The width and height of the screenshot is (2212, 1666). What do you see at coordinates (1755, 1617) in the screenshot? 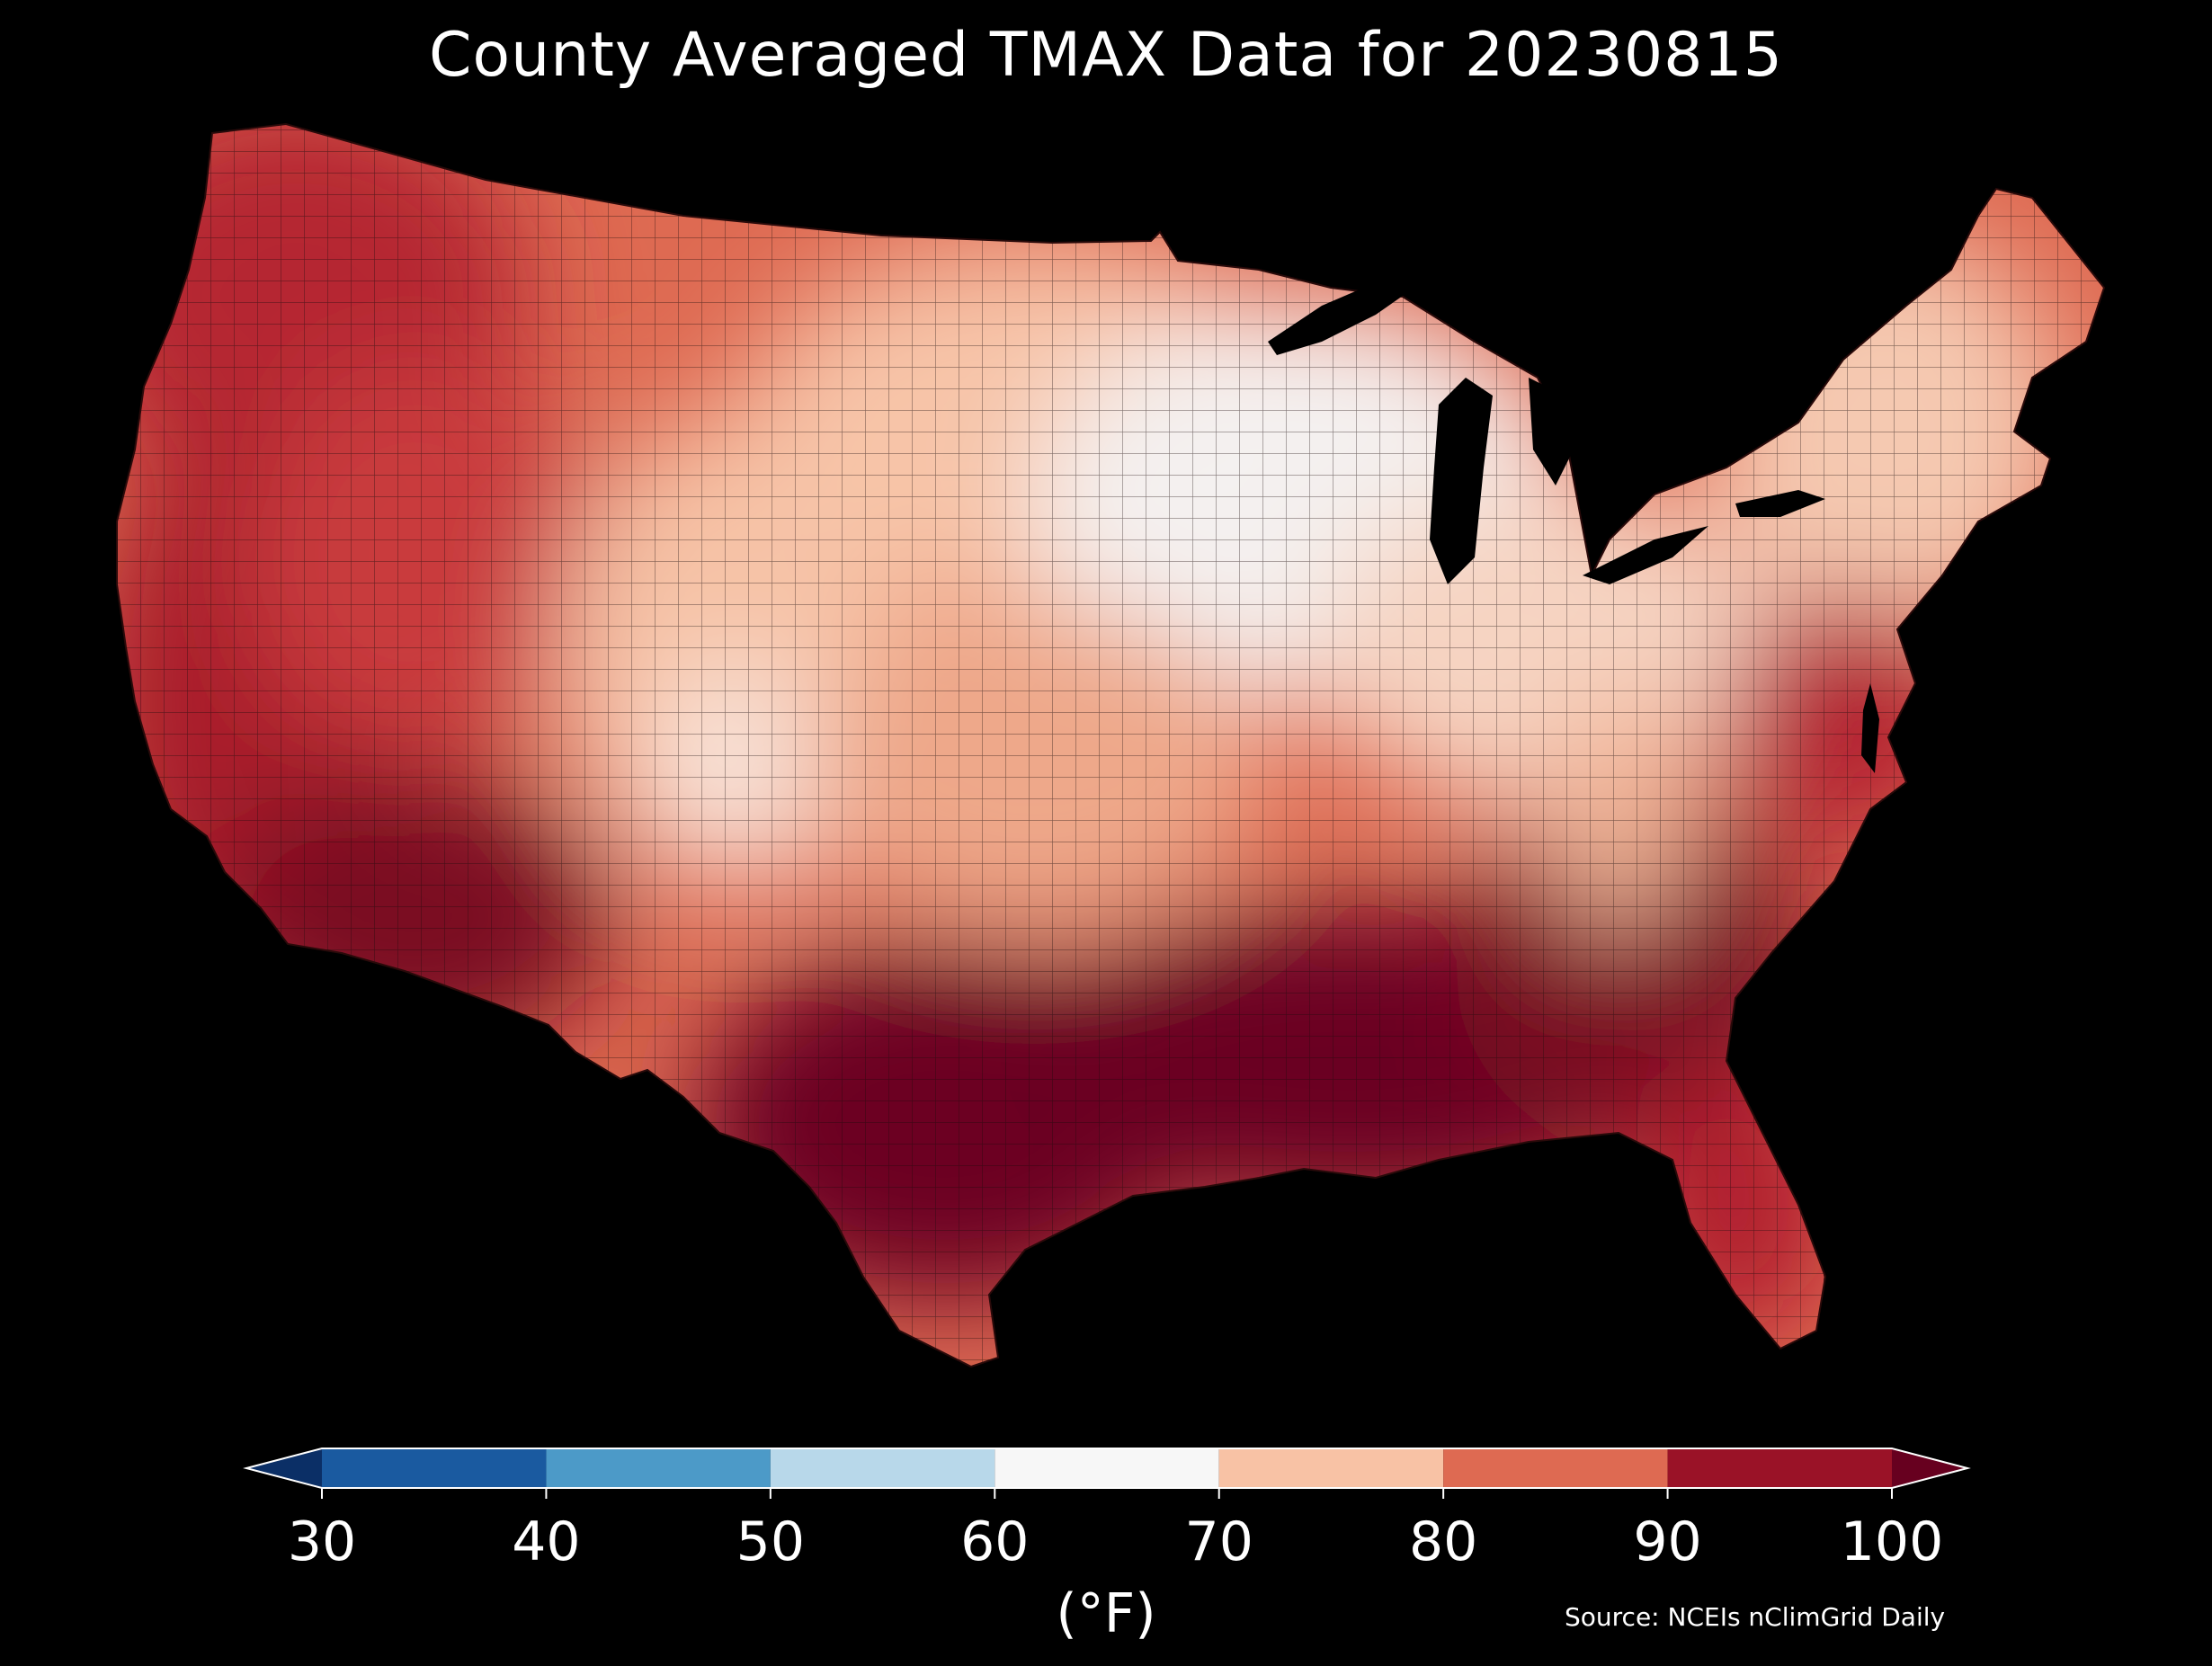
I see `source-credit: Source: NCEIs nClimGrid Daily` at bounding box center [1755, 1617].